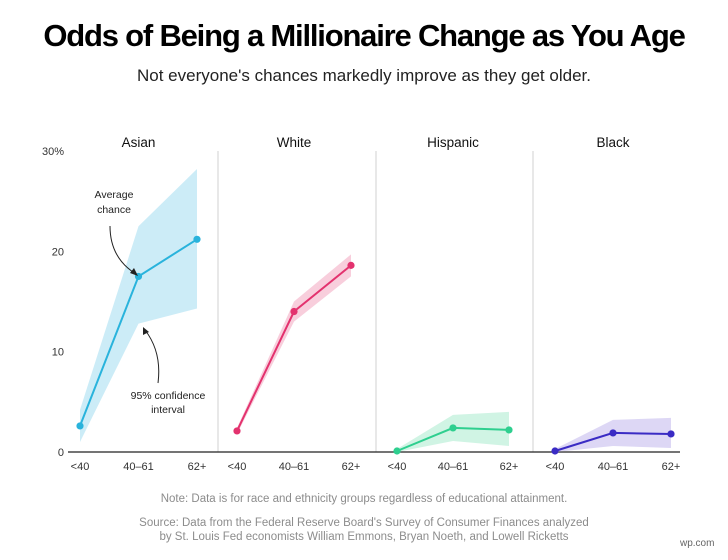 The width and height of the screenshot is (728, 560). What do you see at coordinates (139, 142) in the screenshot?
I see `panel-title-asian: Asian` at bounding box center [139, 142].